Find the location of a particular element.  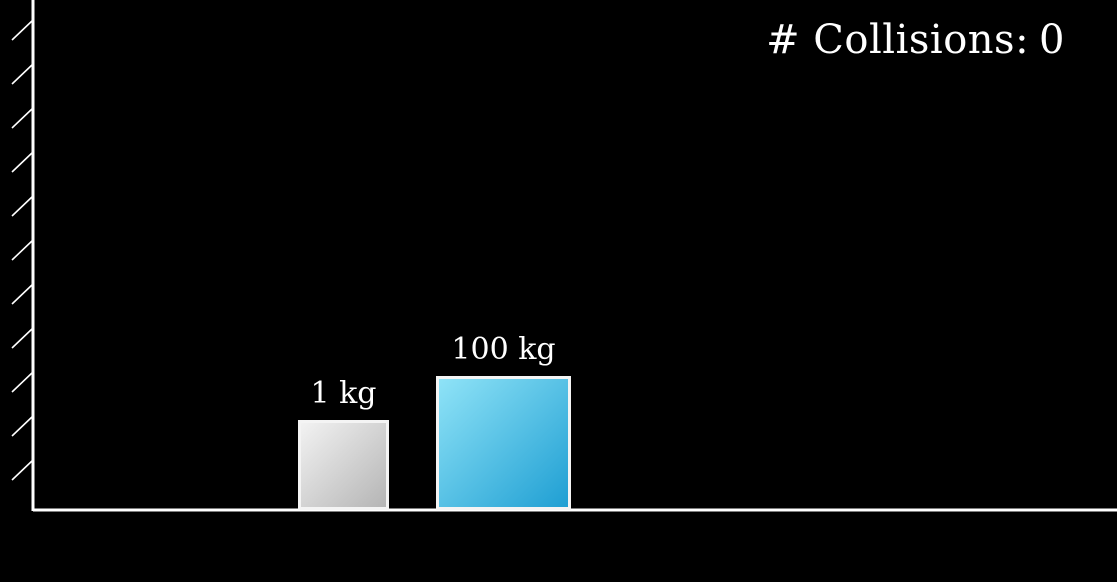

collision-counter: # Collisions: 0 is located at coordinates (915, 40).